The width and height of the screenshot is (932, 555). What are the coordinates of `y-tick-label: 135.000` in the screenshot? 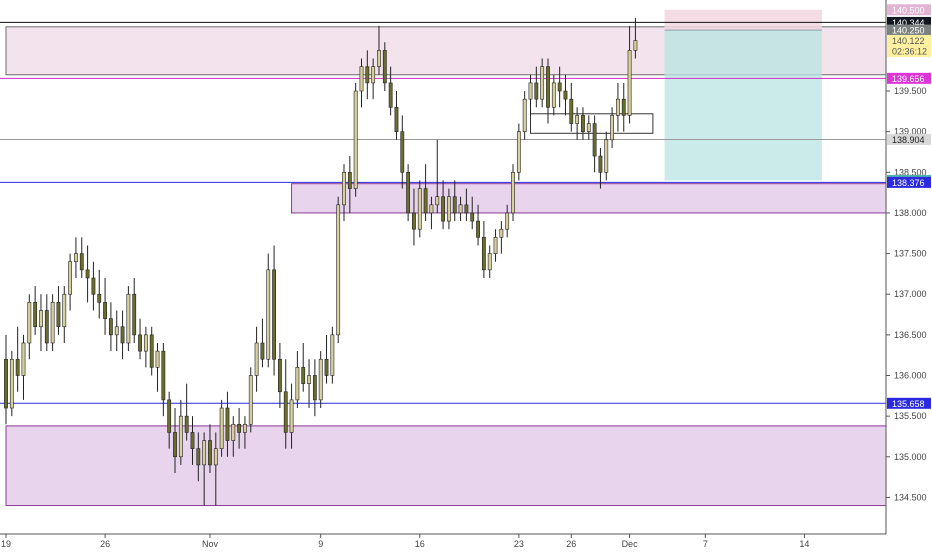 It's located at (910, 457).